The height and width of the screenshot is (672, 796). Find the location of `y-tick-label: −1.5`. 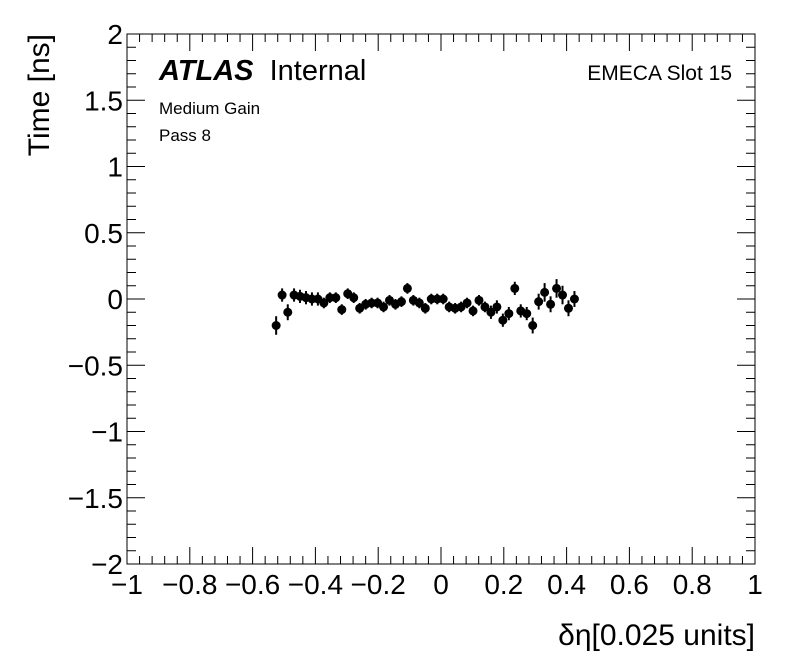

y-tick-label: −1.5 is located at coordinates (95, 498).